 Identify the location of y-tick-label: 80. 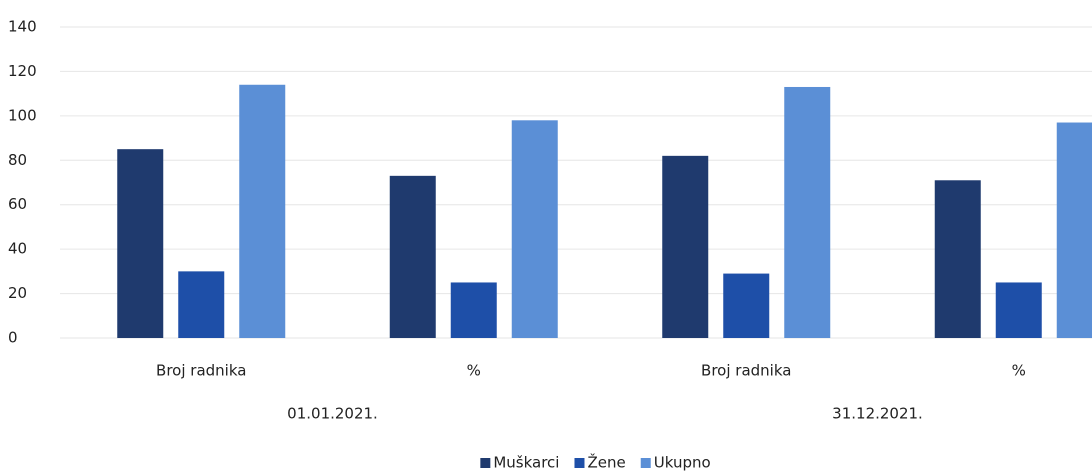
(17, 160).